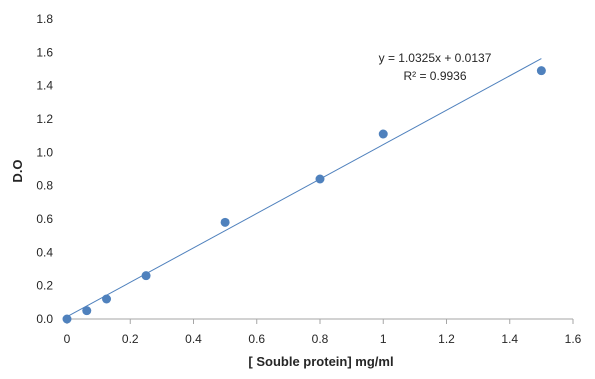 This screenshot has width=595, height=379. I want to click on x-axis-ticks: 0 0.2 0.4 0.6 0.8 1 1.2 1.4 1.6, so click(323, 332).